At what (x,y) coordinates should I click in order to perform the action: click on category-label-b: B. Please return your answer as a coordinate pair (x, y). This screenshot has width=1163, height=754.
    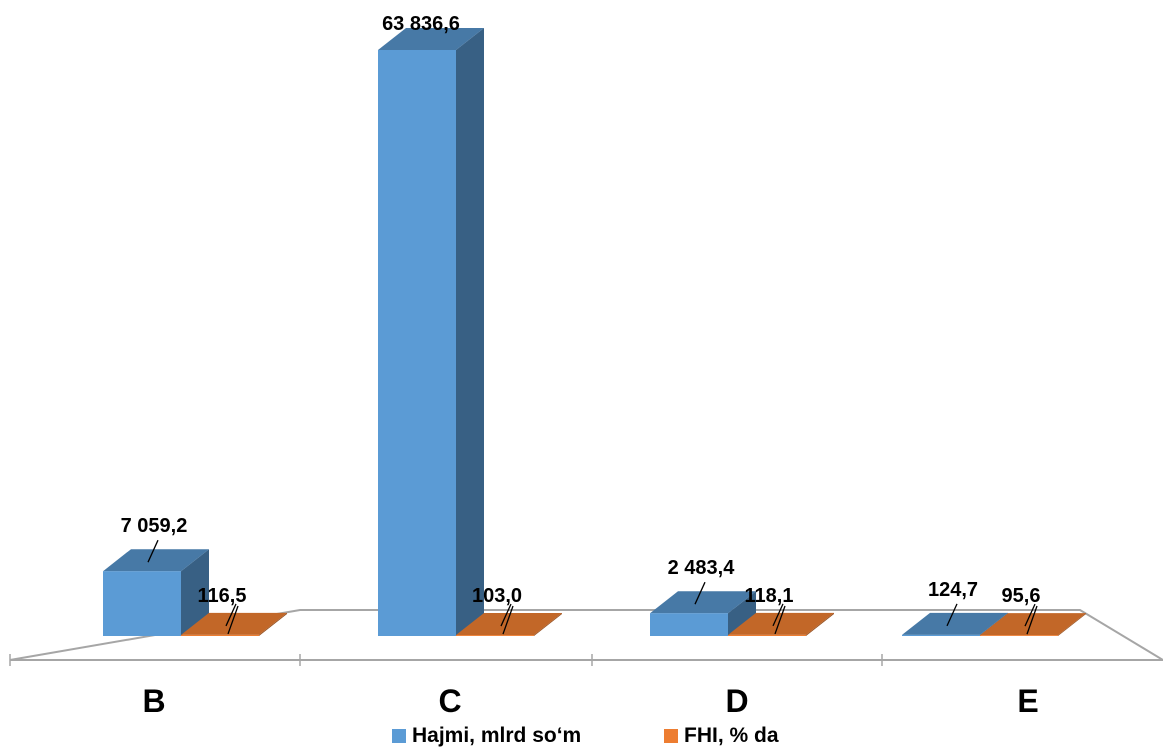
    Looking at the image, I should click on (153, 701).